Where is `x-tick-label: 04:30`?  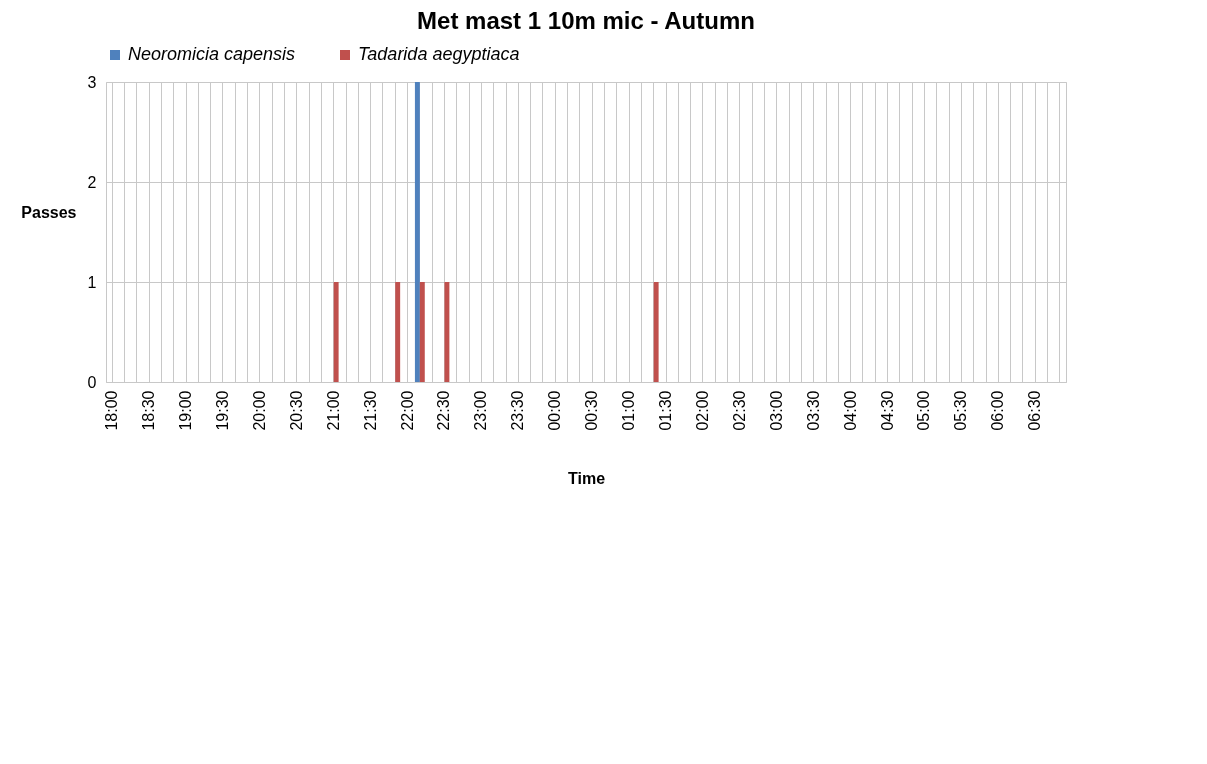 x-tick-label: 04:30 is located at coordinates (887, 410).